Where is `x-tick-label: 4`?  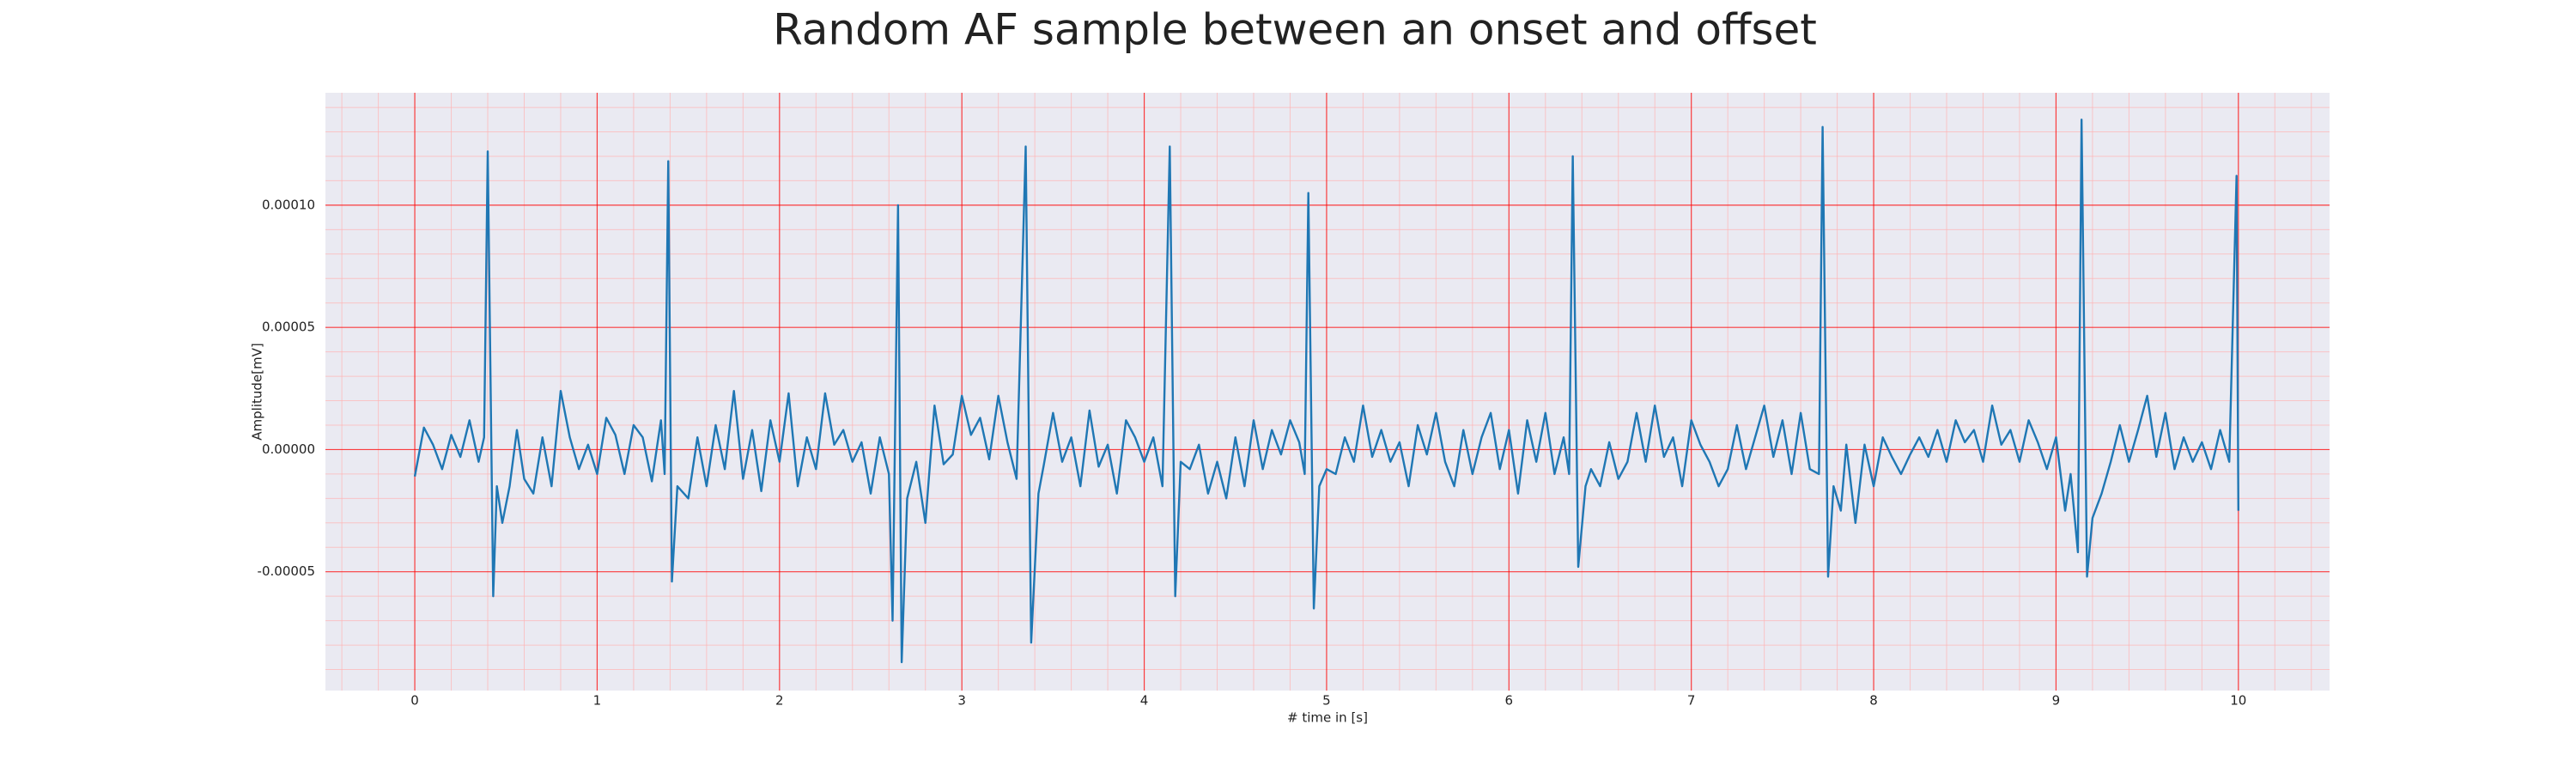 x-tick-label: 4 is located at coordinates (1144, 701).